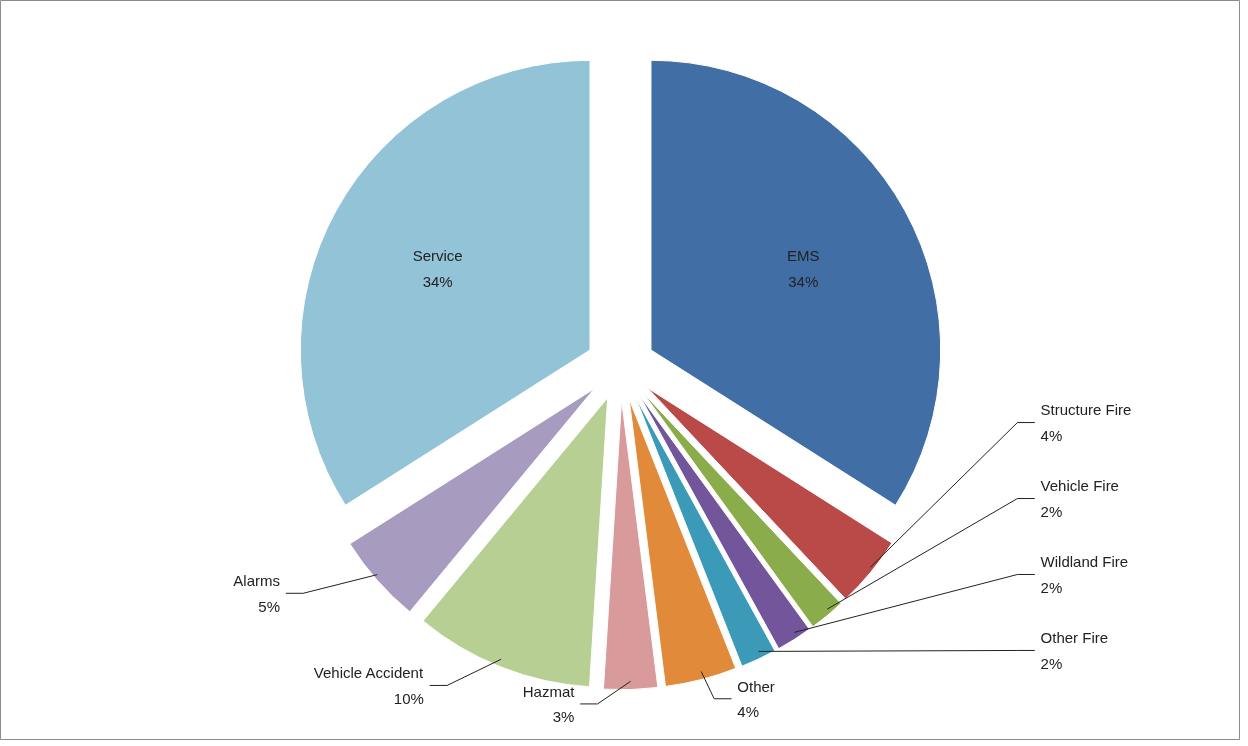  Describe the element at coordinates (1084, 562) in the screenshot. I see `slice-label: Wildland Fire` at that location.